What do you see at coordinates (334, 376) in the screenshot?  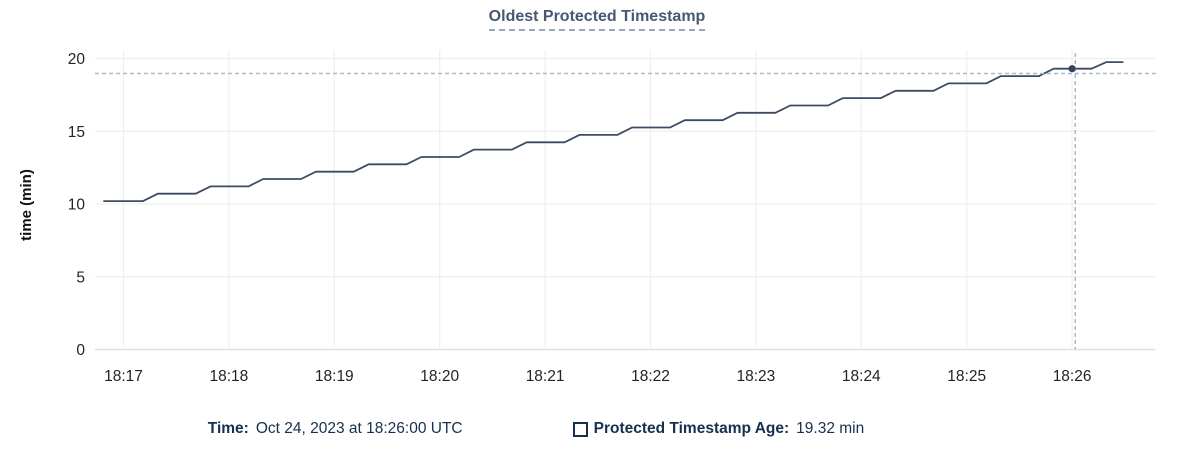 I see `x-tick-label: 18:19` at bounding box center [334, 376].